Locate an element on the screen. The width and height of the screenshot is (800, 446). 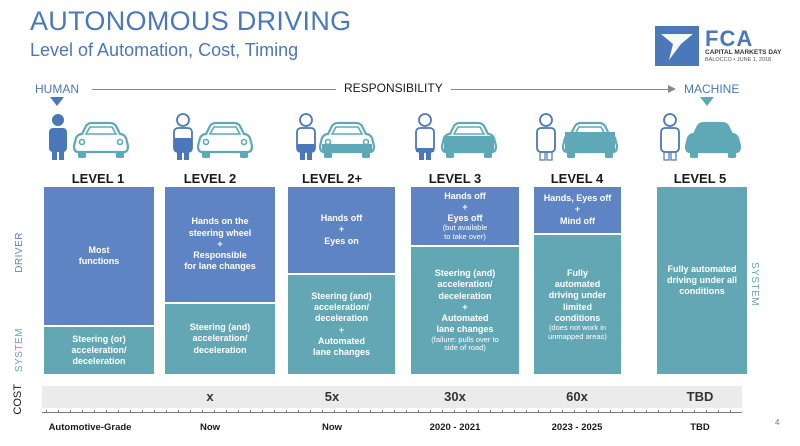
driver-box: Hands, Eyes off + Mind off is located at coordinates (577, 210).